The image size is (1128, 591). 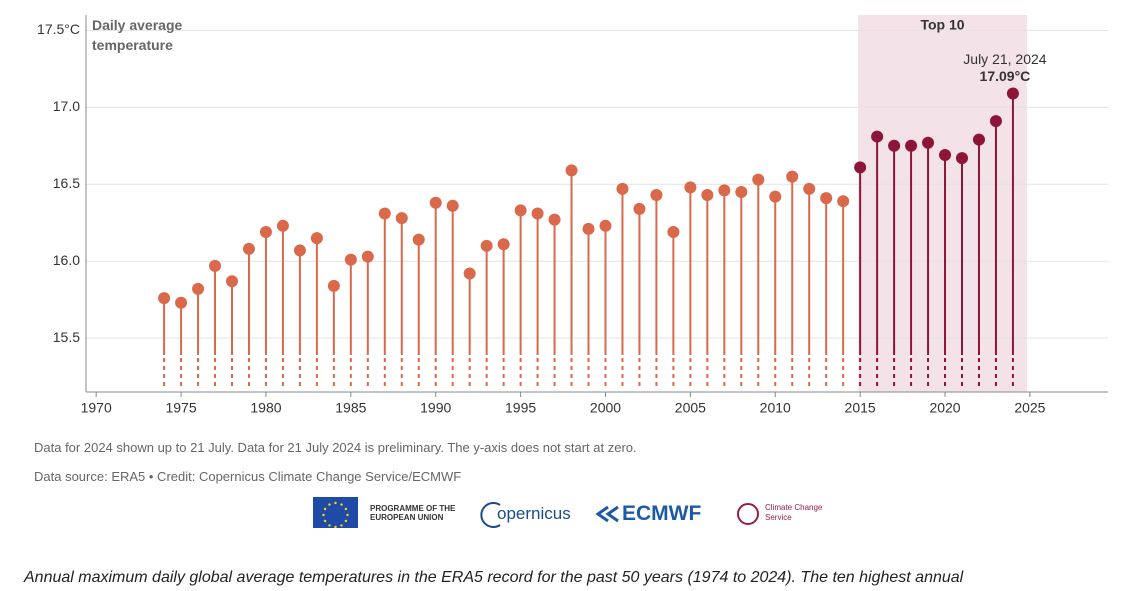 What do you see at coordinates (435, 408) in the screenshot?
I see `x-tick-label: 1990` at bounding box center [435, 408].